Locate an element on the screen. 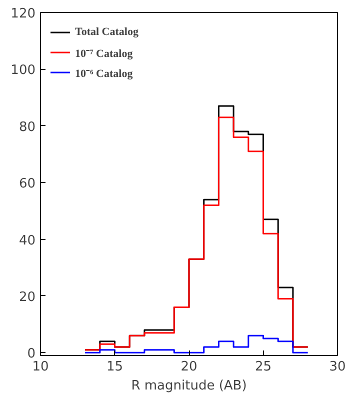  x-tick-label: 10 is located at coordinates (40, 367).